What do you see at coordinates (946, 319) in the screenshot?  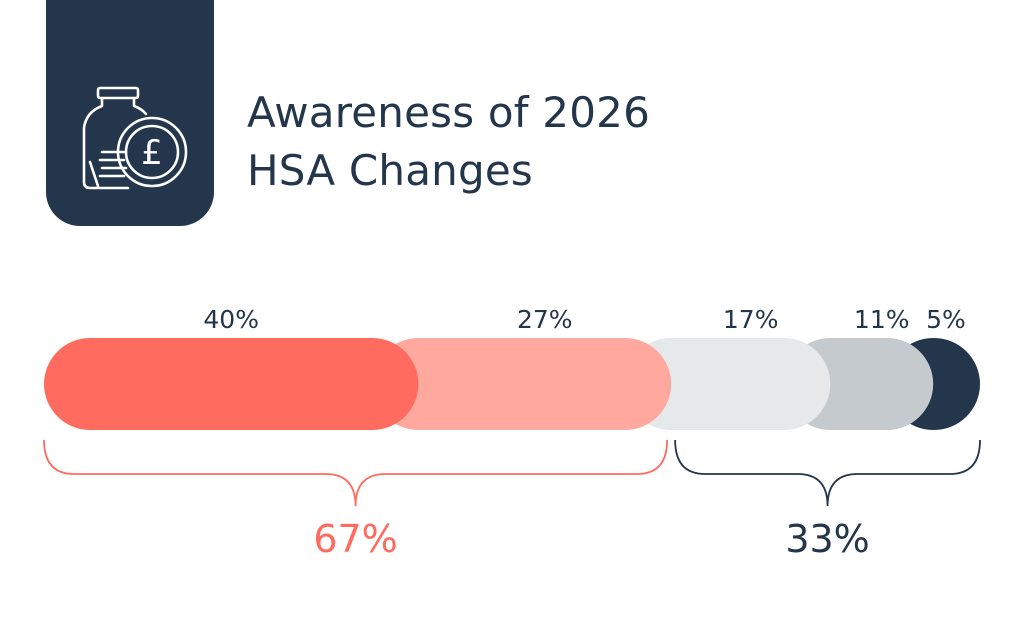 I see `segment-label-5: 5%` at bounding box center [946, 319].